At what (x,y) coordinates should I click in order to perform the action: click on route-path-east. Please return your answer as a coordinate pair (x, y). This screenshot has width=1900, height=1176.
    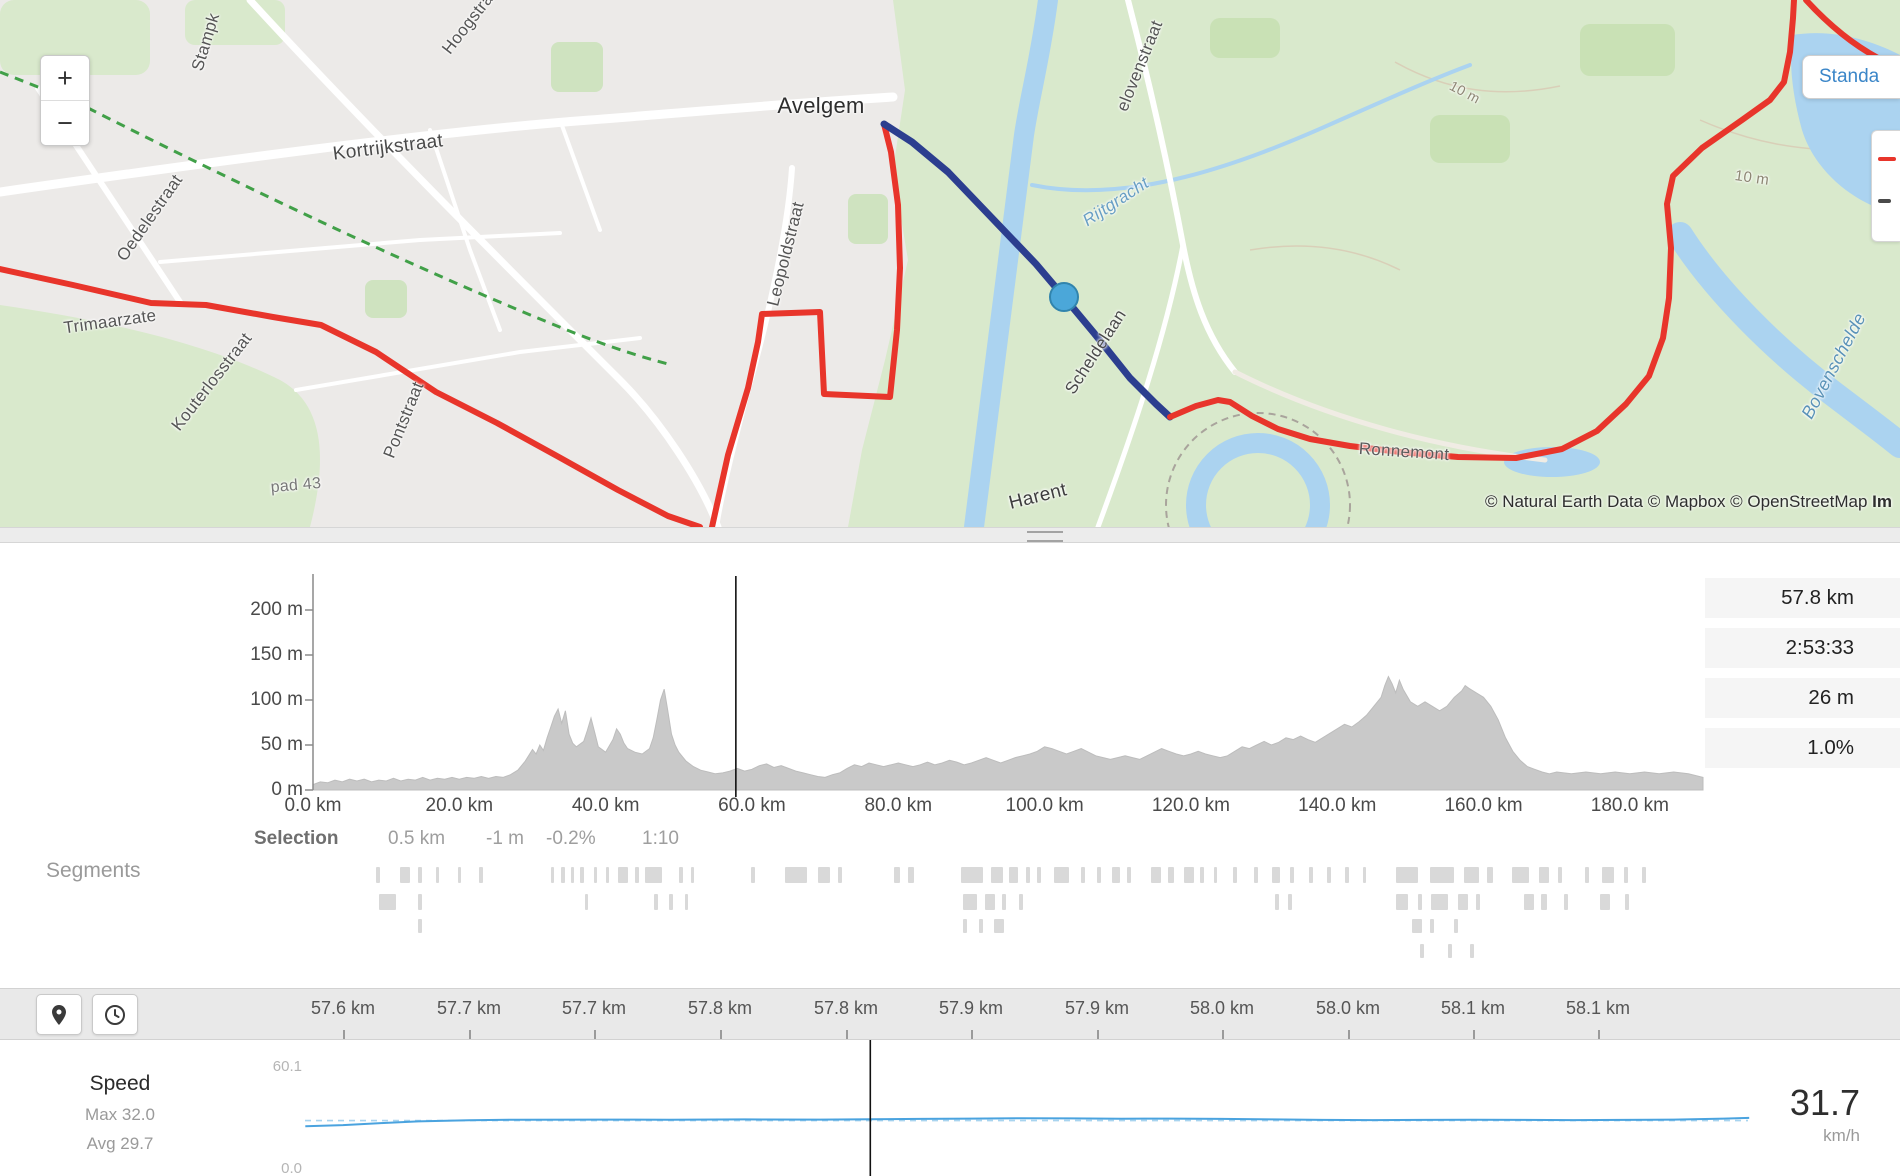
    Looking at the image, I should click on (1482, 230).